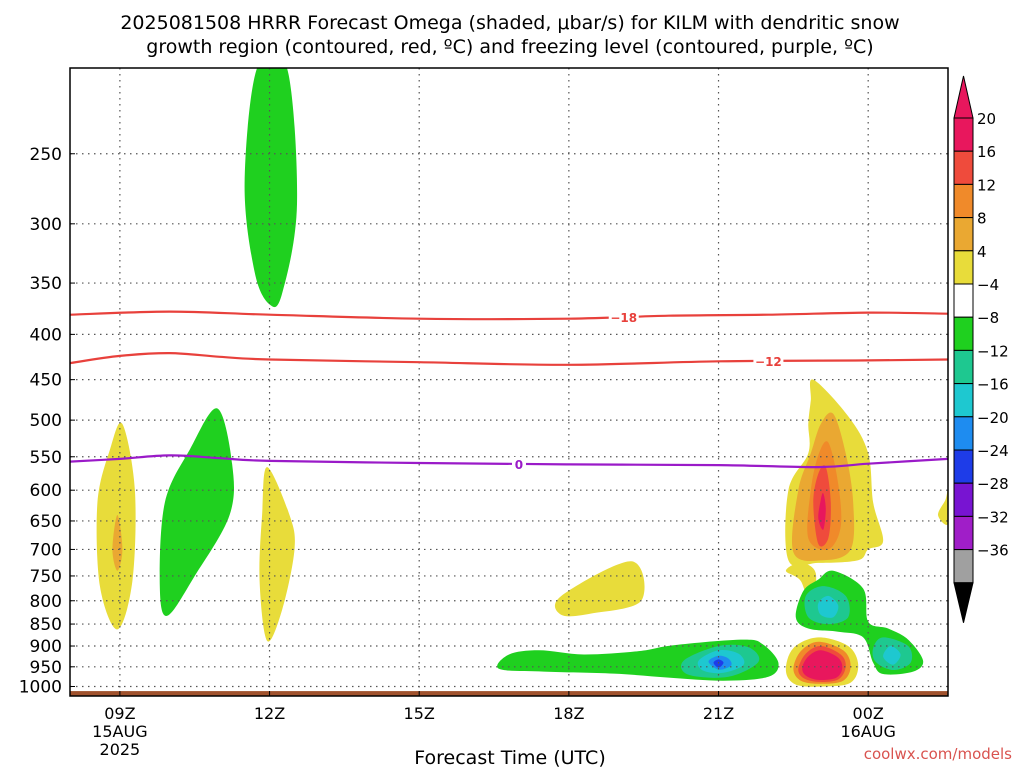  I want to click on ground-strip, so click(509, 693).